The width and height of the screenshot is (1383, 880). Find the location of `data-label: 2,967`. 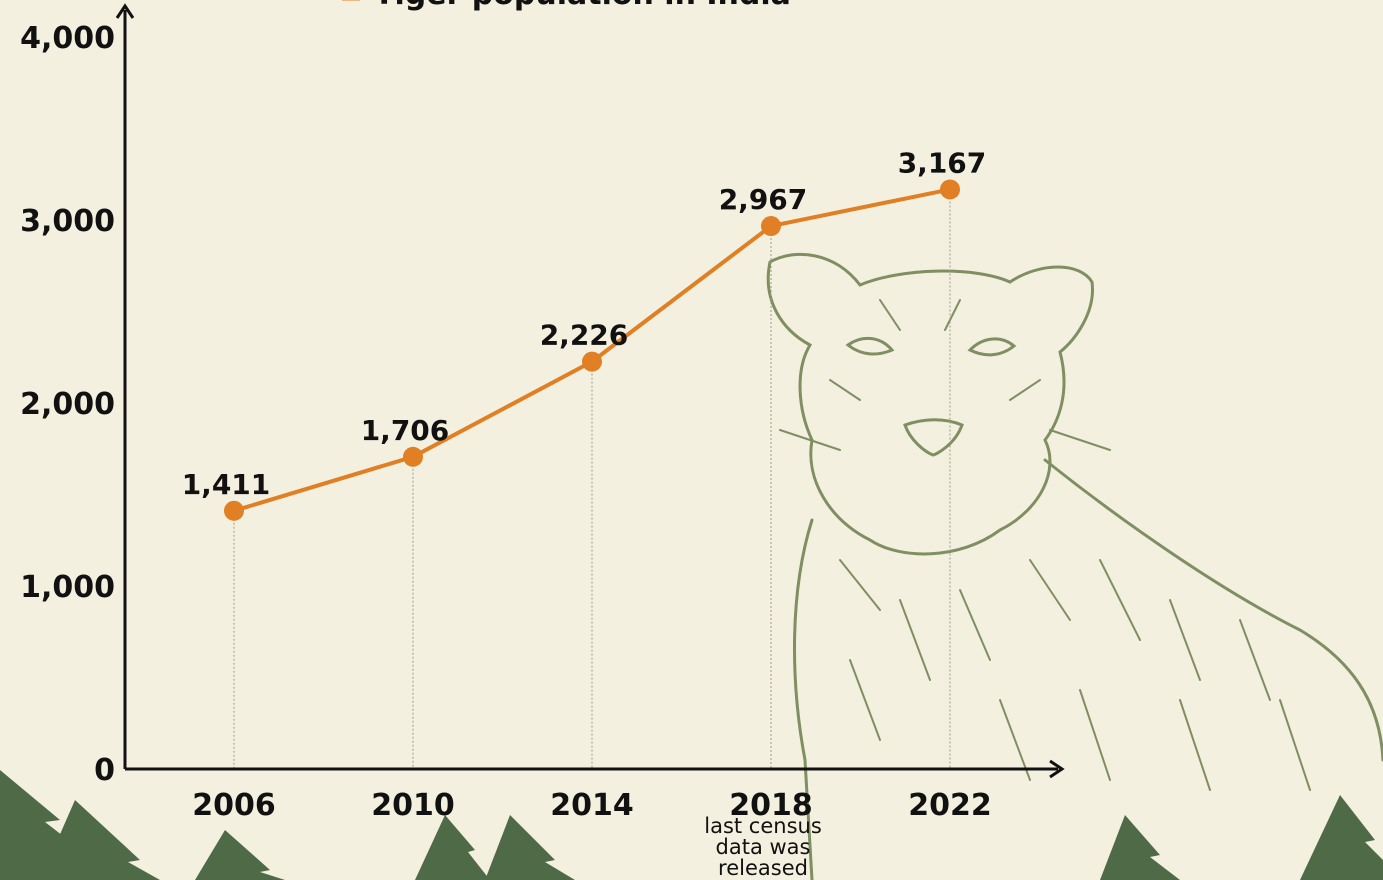

data-label: 2,967 is located at coordinates (763, 199).